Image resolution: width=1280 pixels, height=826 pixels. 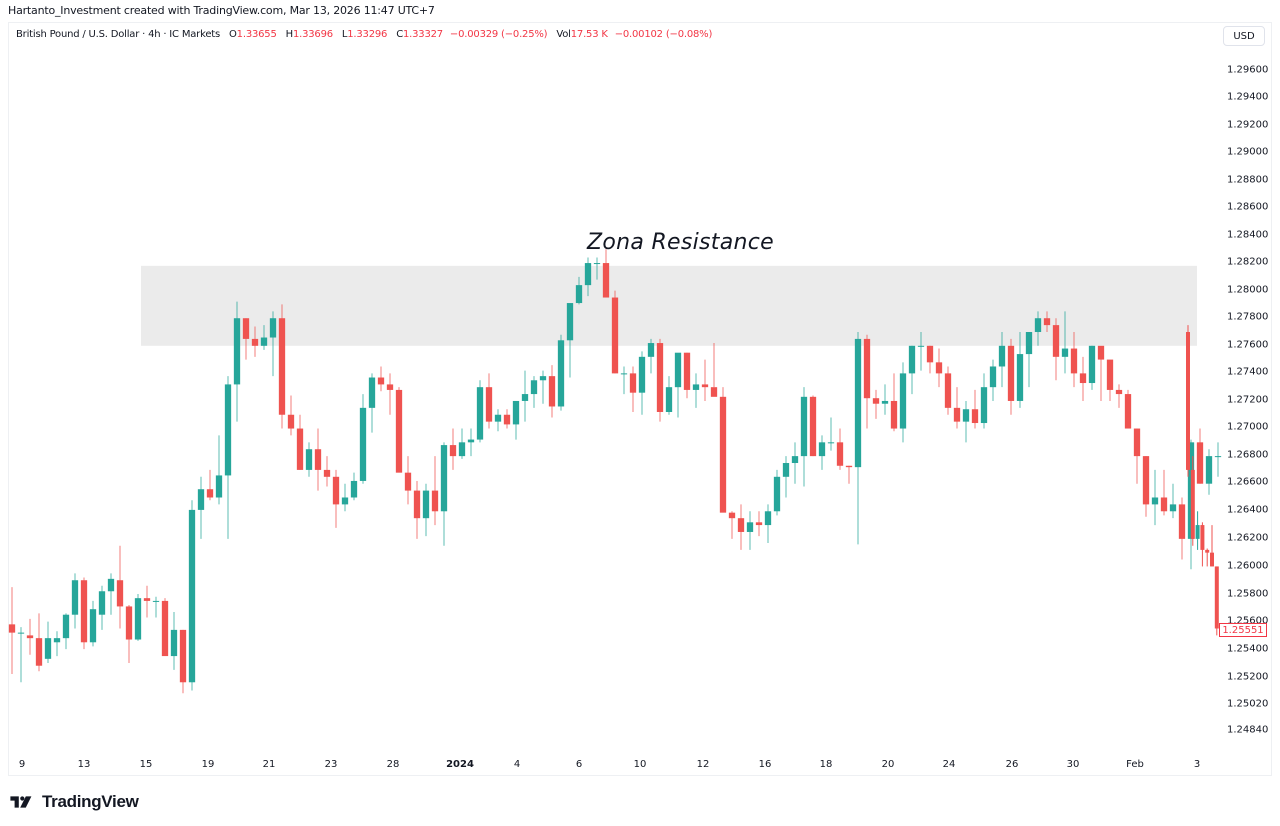 What do you see at coordinates (1248, 730) in the screenshot?
I see `price-tick: 1.24840` at bounding box center [1248, 730].